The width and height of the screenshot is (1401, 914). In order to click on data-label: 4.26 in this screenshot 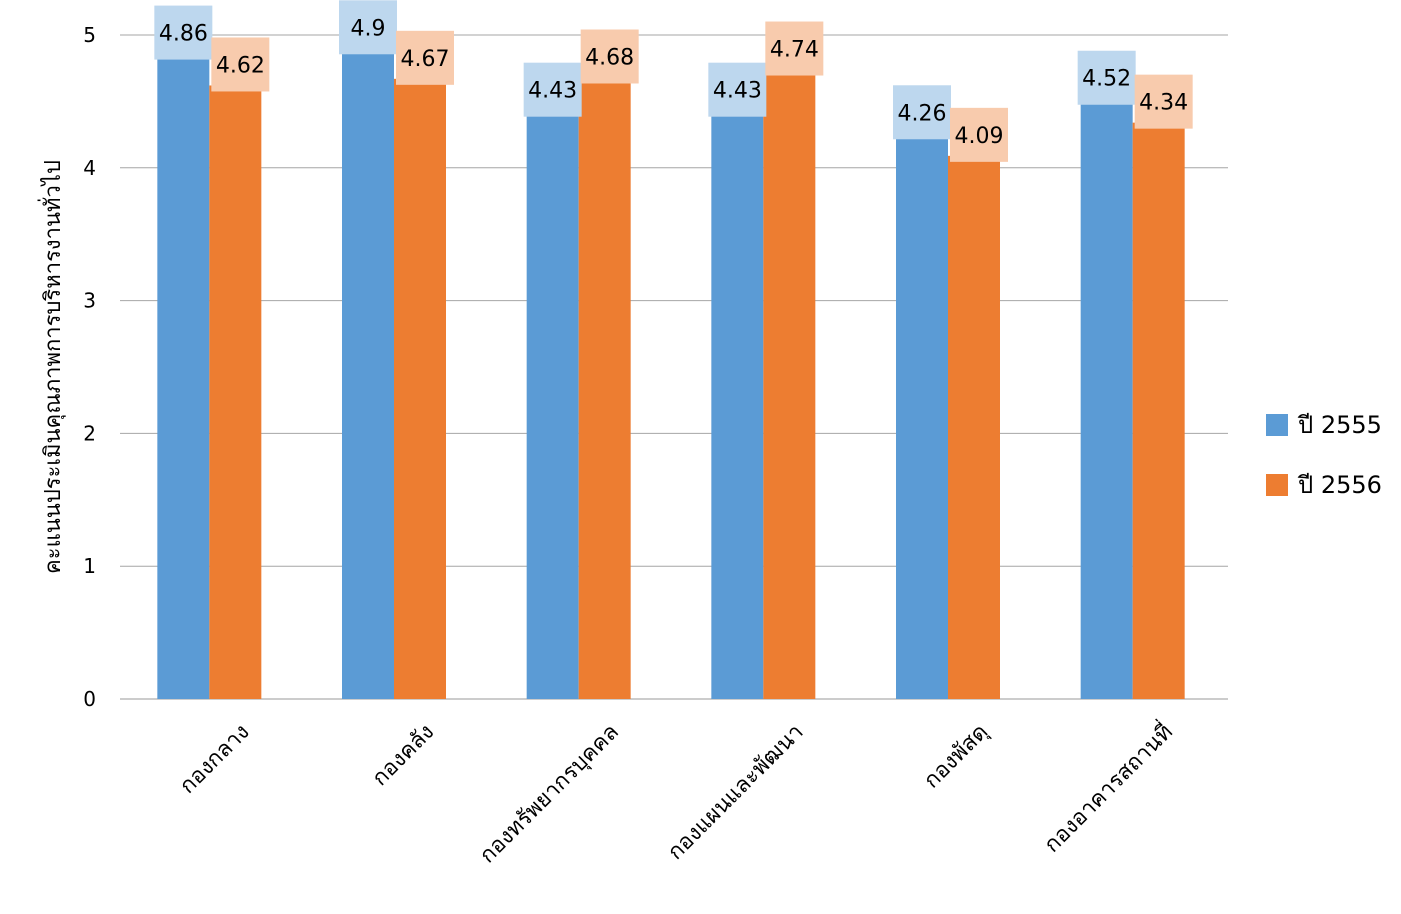, I will do `click(922, 113)`.